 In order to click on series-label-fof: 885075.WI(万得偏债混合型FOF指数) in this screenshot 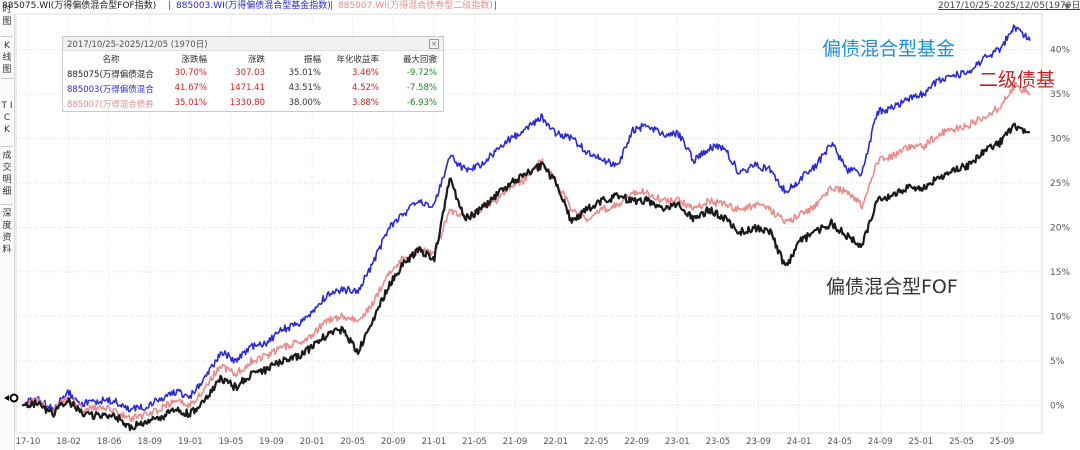, I will do `click(79, 6)`.